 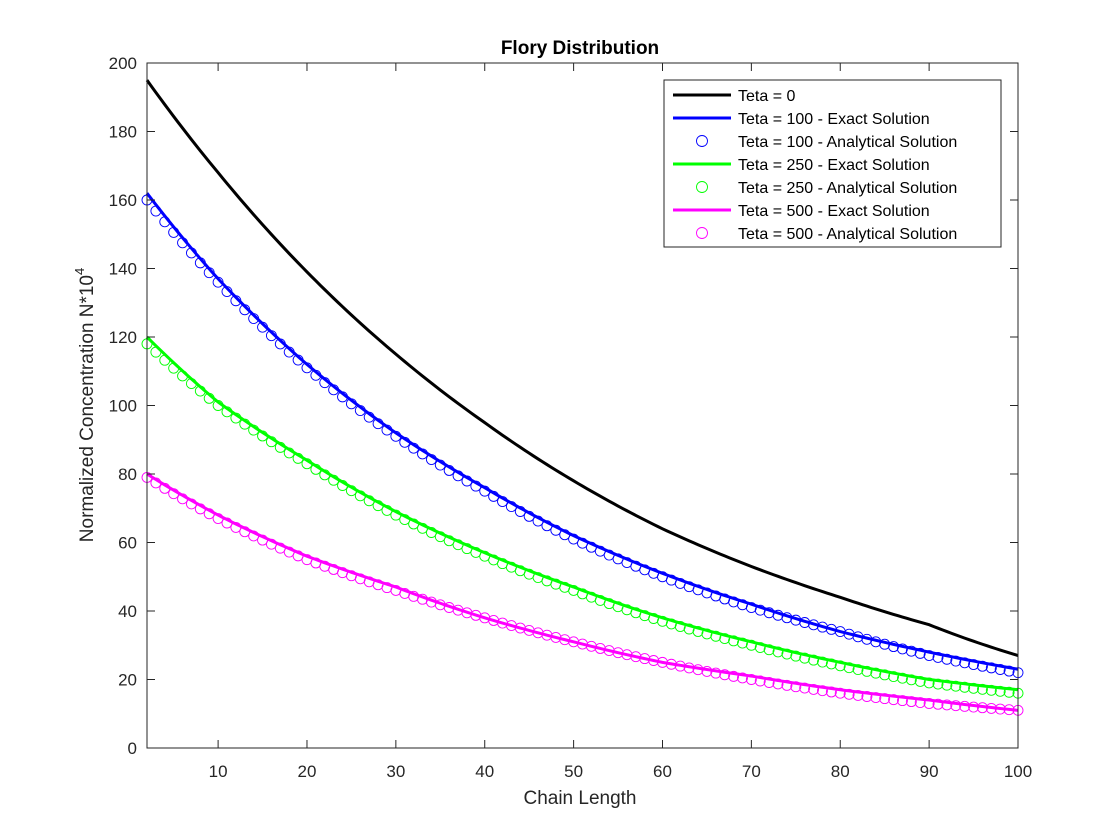 What do you see at coordinates (123, 132) in the screenshot?
I see `y-tick-label: 180` at bounding box center [123, 132].